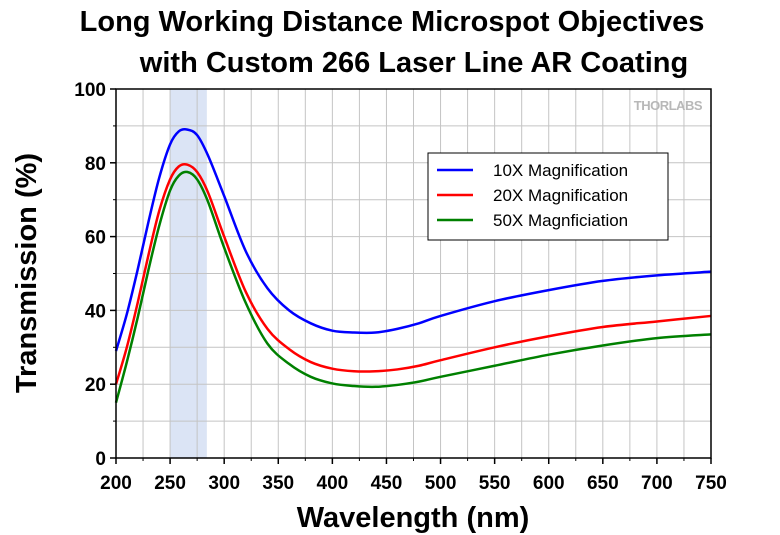 The height and width of the screenshot is (535, 780). I want to click on x-axis-label: Wavelength (nm), so click(413, 518).